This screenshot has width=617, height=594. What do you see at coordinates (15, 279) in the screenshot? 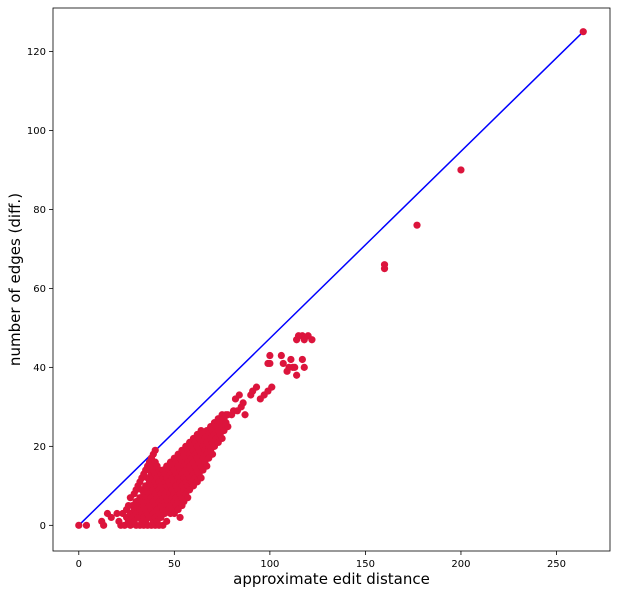
I see `y-axis-label: number of edges (diff.)` at bounding box center [15, 279].